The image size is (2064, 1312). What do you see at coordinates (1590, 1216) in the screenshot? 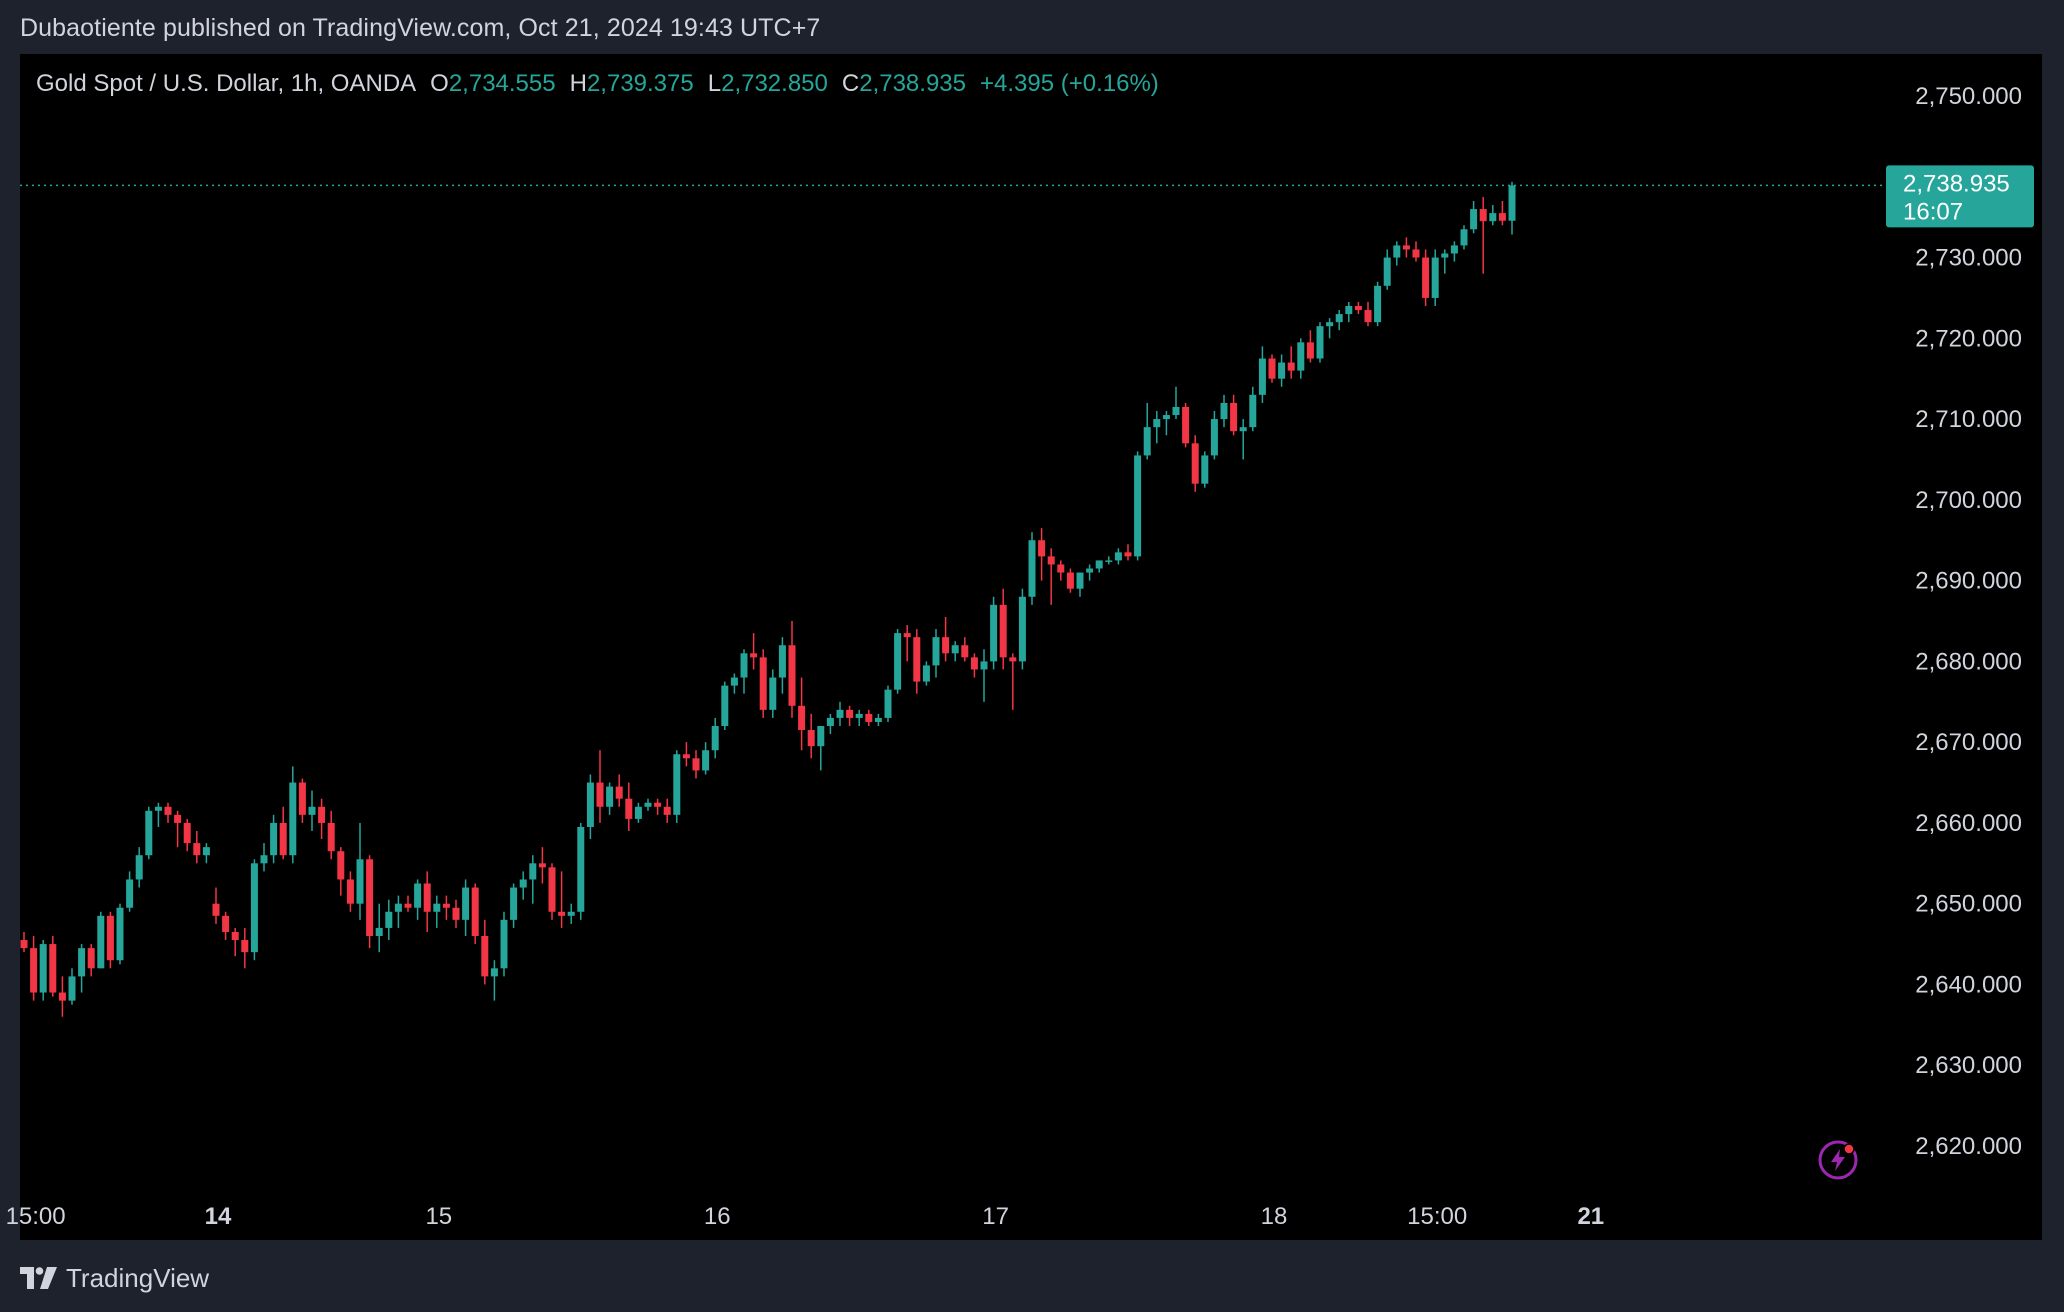
I see `time-tick-label: 21` at bounding box center [1590, 1216].